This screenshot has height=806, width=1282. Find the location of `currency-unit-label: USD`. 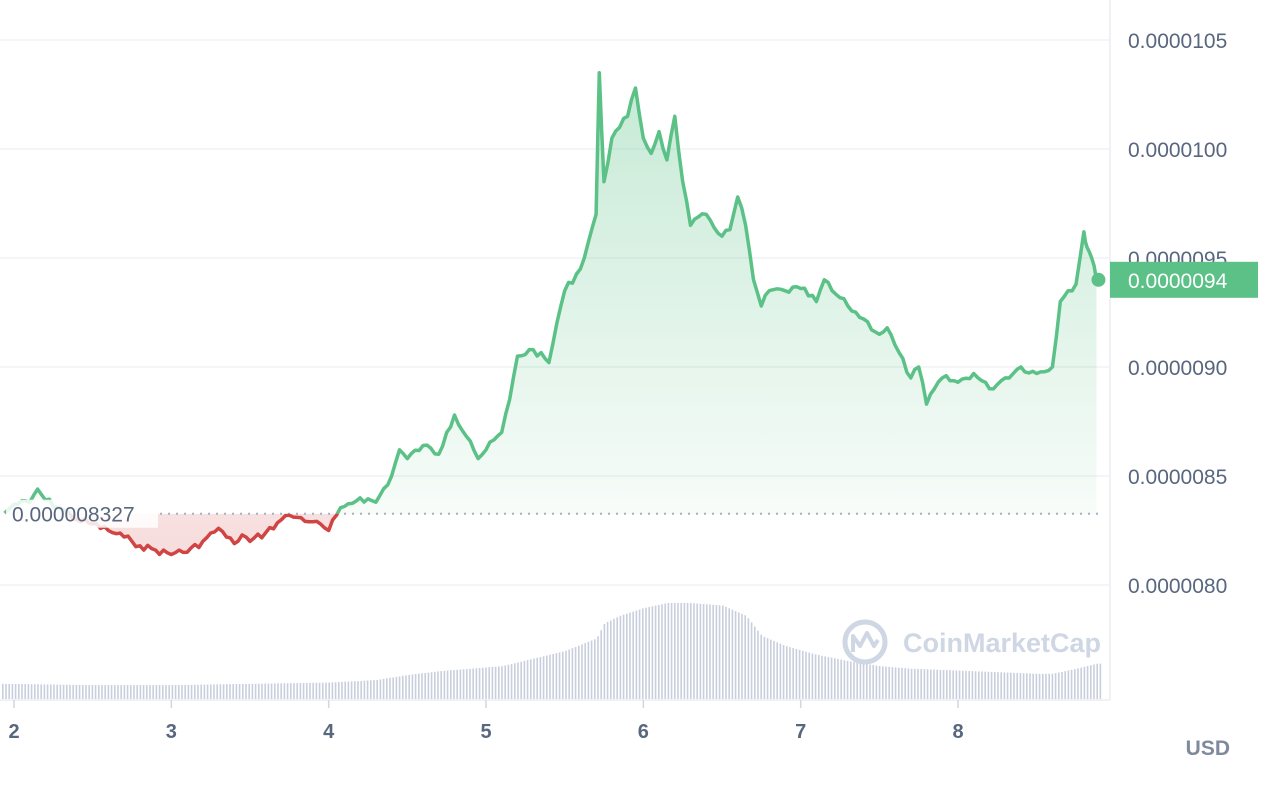

currency-unit-label: USD is located at coordinates (1208, 748).